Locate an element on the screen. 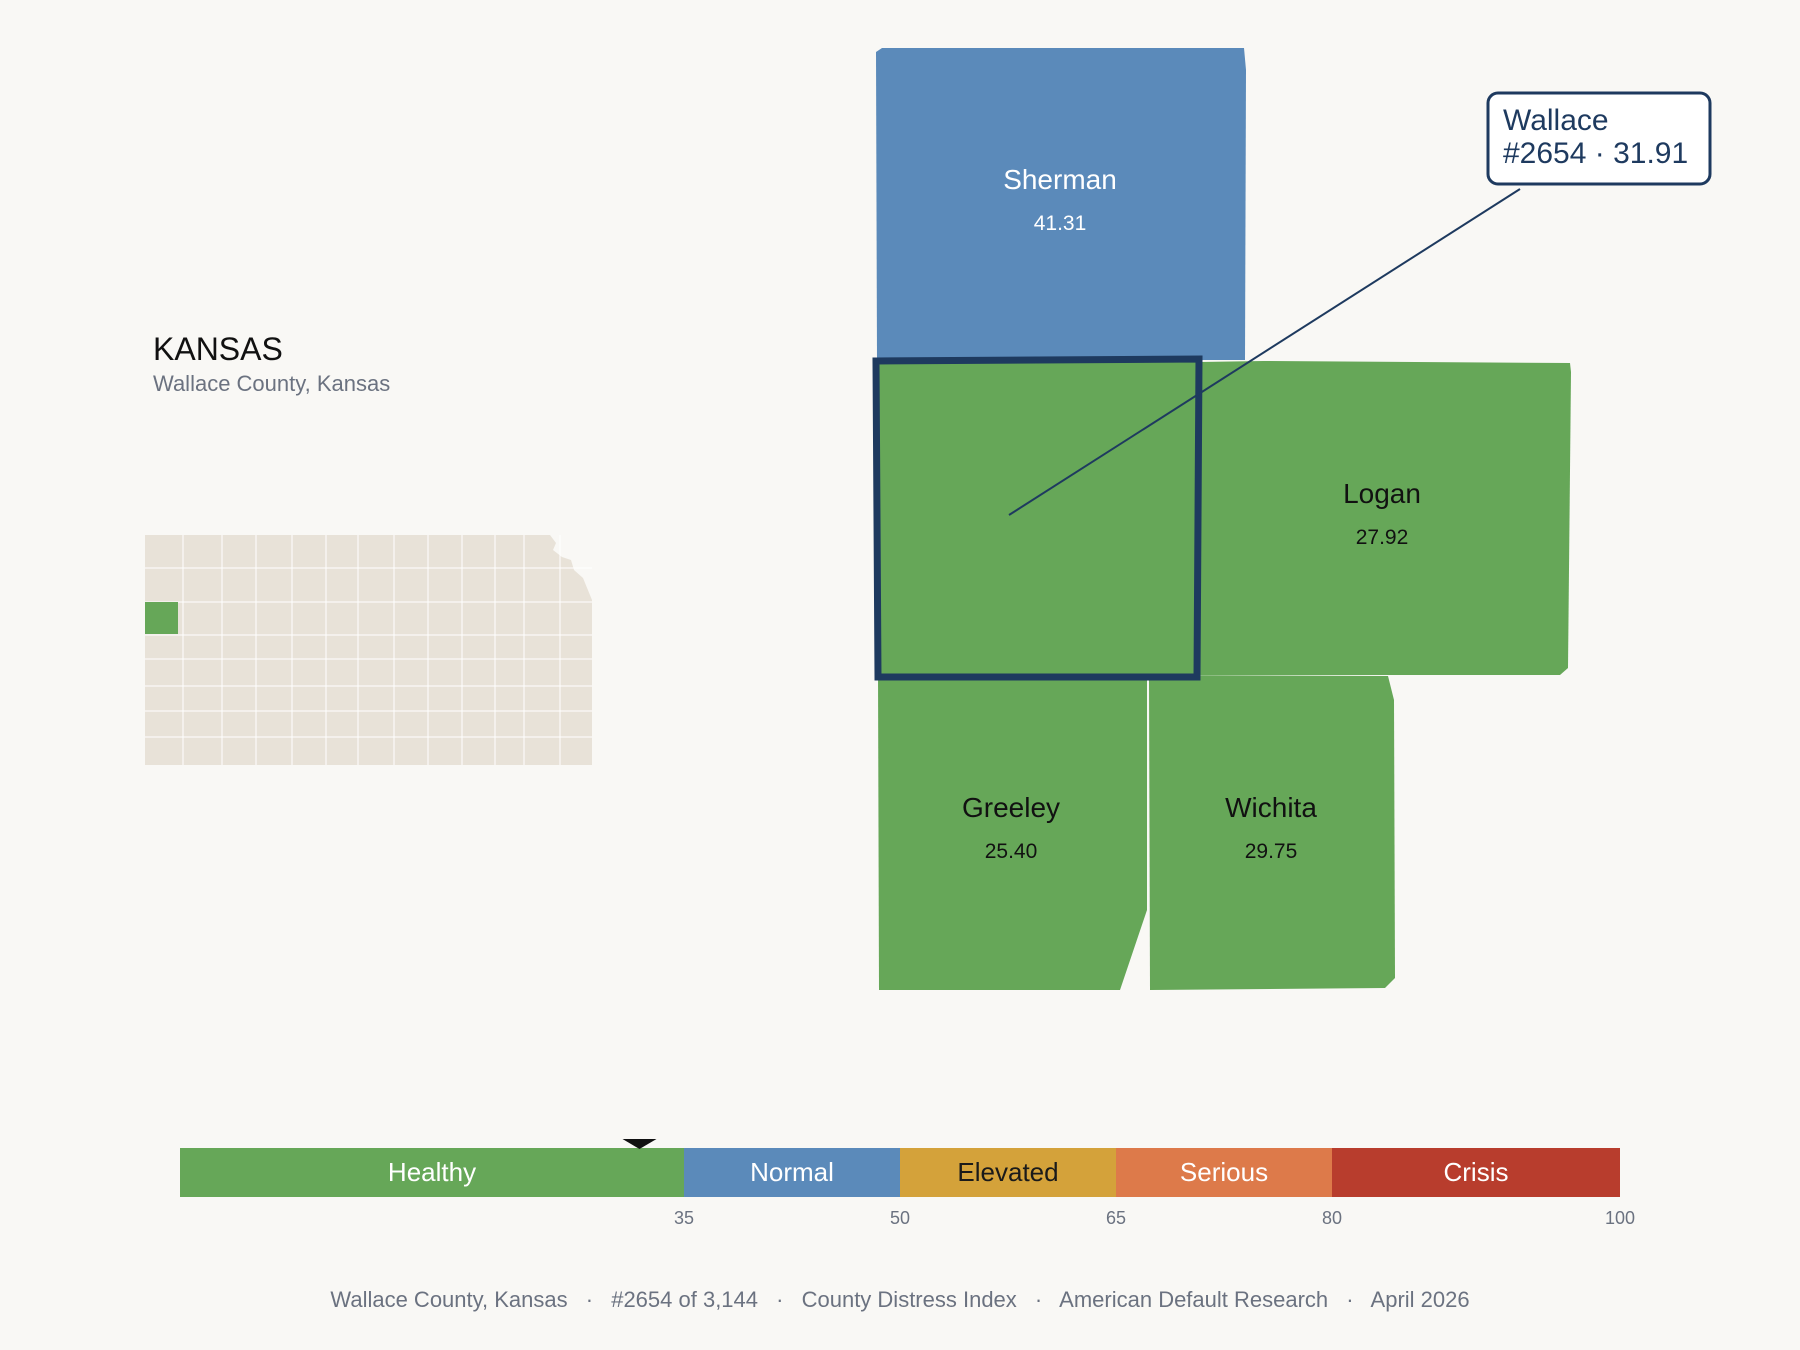 The width and height of the screenshot is (1800, 1350). scale-band-healthy is located at coordinates (432, 1172).